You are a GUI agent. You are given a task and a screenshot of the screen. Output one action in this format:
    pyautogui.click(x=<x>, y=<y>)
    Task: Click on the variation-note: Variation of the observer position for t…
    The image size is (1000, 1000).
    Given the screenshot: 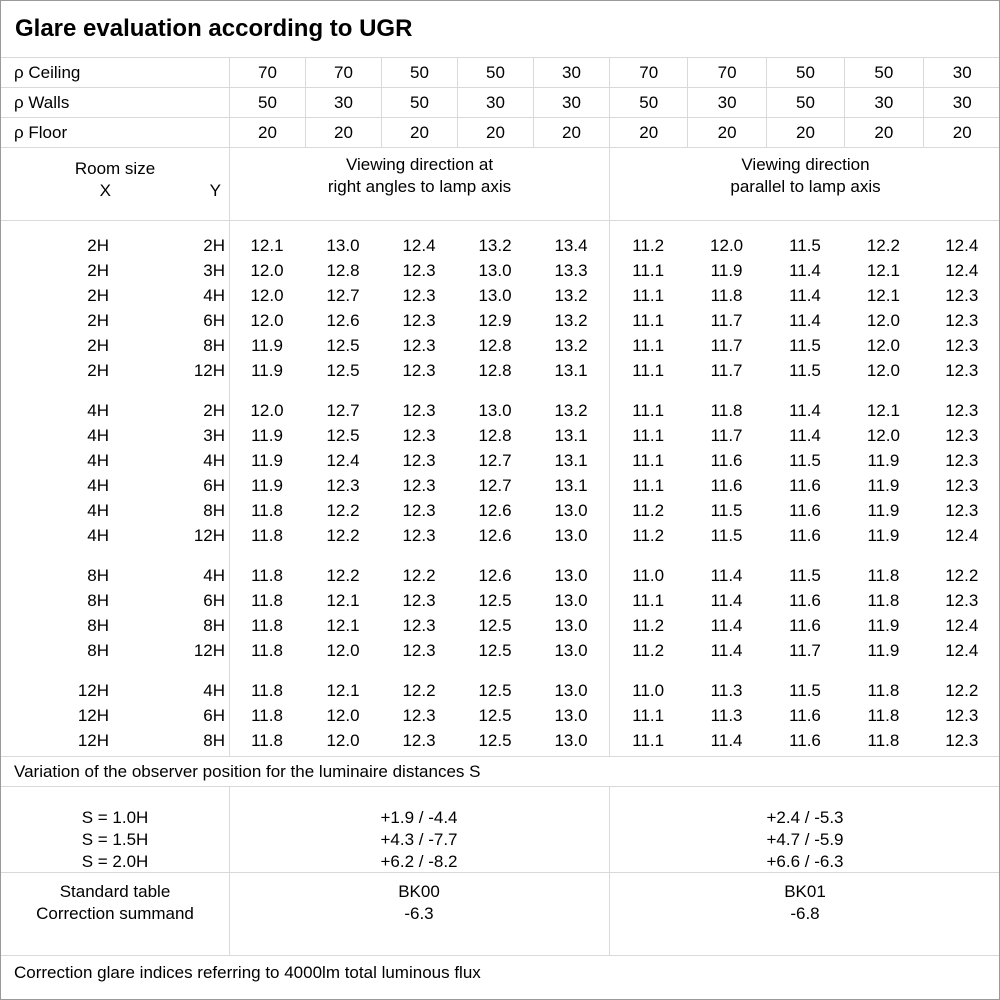 What is the action you would take?
    pyautogui.click(x=500, y=771)
    